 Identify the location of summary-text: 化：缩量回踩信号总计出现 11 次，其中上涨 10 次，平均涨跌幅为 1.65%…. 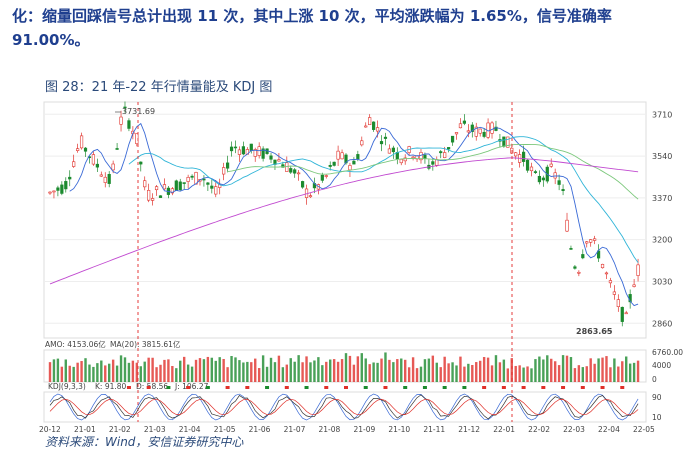
(353, 28).